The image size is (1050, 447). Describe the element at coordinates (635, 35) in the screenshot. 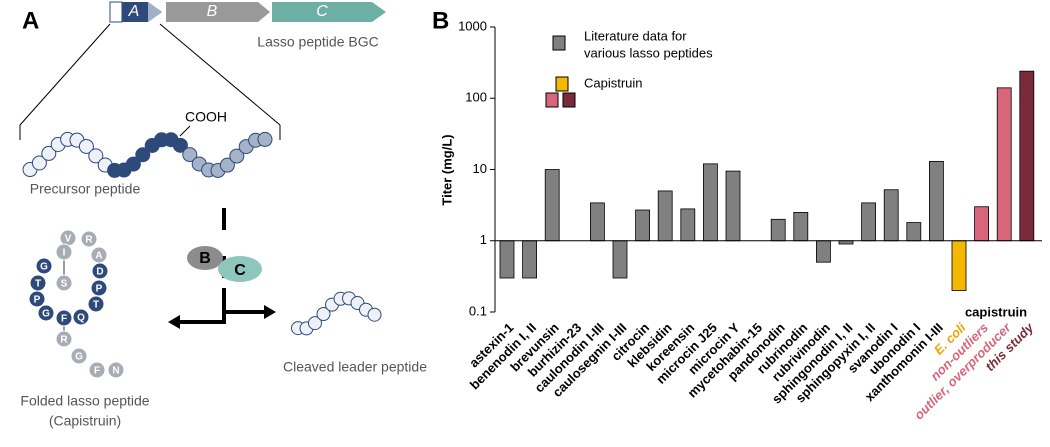

I see `legend-label: Literature data for` at that location.